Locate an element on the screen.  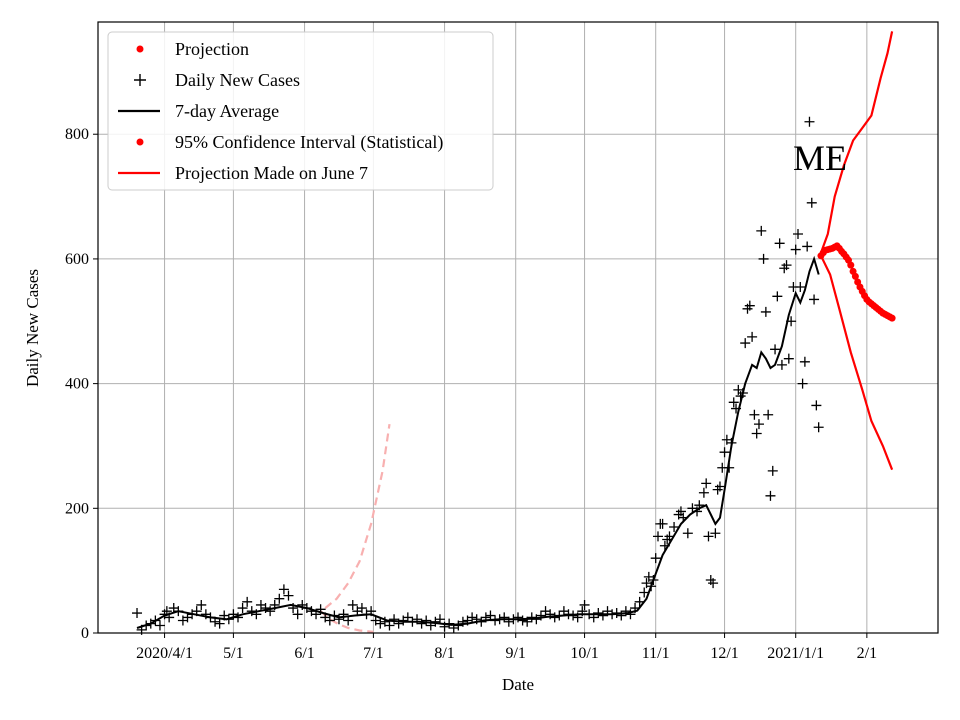
x-tick-label: 9/1 is located at coordinates (515, 653).